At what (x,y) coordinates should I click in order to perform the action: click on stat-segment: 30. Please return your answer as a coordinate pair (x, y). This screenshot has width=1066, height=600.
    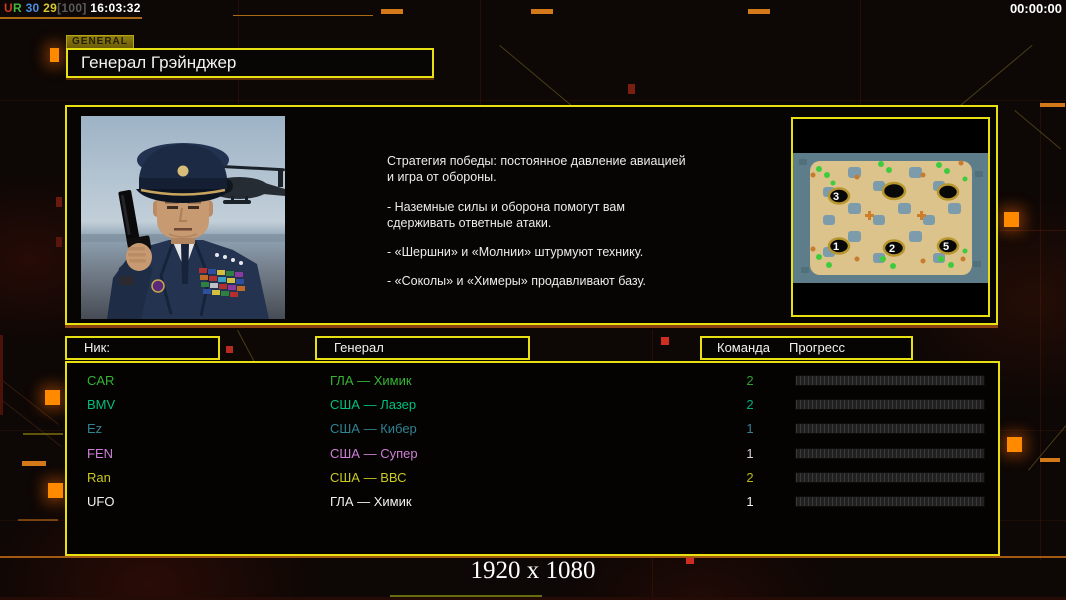
    Looking at the image, I should click on (30, 8).